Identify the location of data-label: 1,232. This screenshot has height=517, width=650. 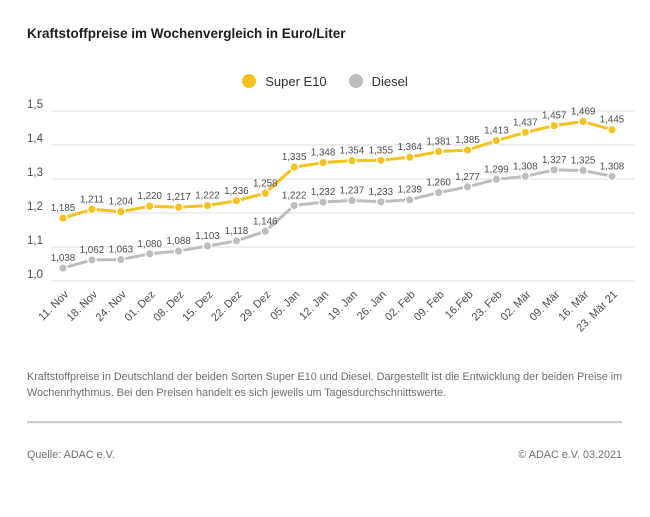
(323, 192).